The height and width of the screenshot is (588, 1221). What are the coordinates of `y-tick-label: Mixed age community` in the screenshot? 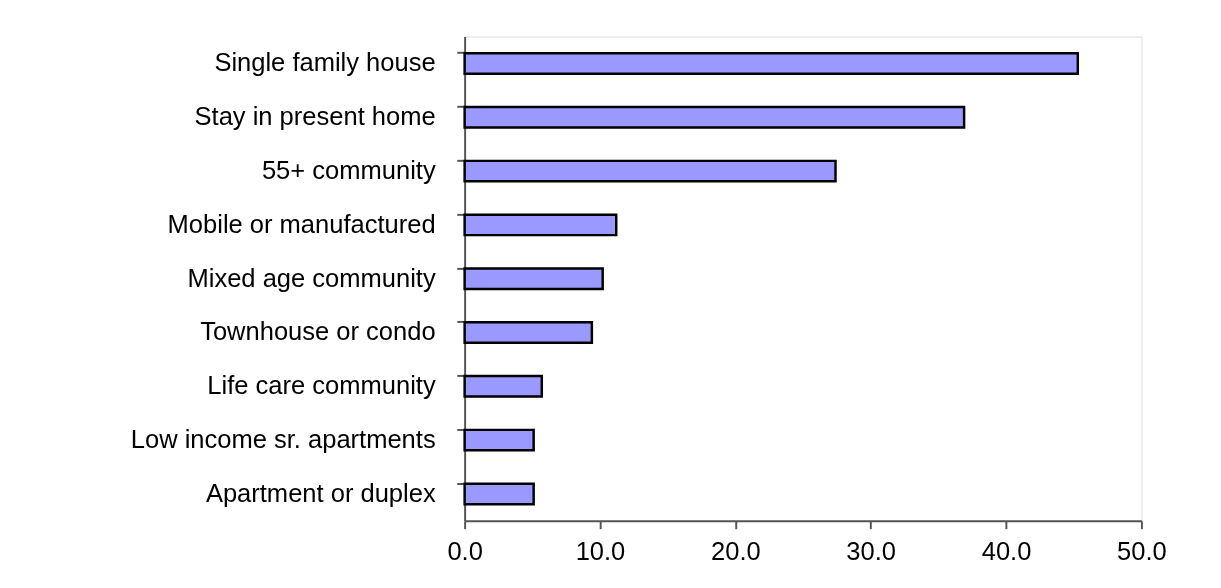 It's located at (311, 277).